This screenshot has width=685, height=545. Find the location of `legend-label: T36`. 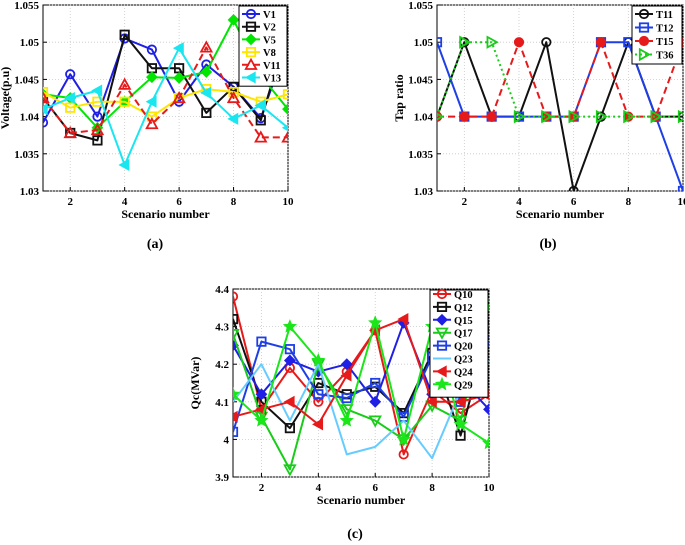

legend-label: T36 is located at coordinates (665, 56).